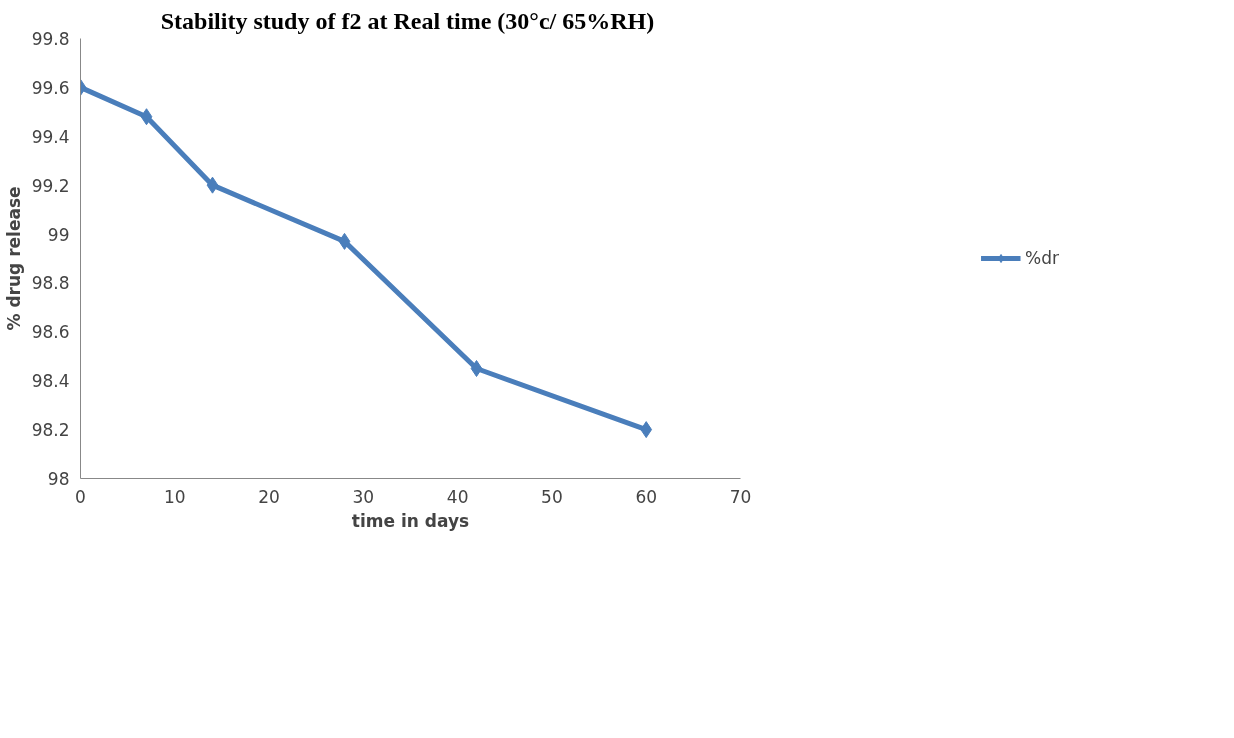 The width and height of the screenshot is (1234, 738). I want to click on y-tick-label: 98.8, so click(50, 283).